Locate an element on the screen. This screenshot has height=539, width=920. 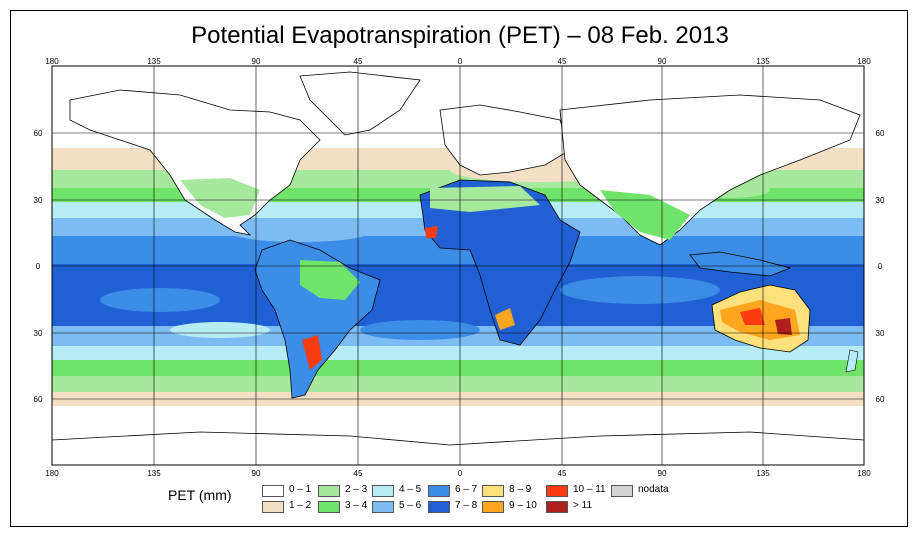
legend-label: 2 – 3 is located at coordinates (356, 489).